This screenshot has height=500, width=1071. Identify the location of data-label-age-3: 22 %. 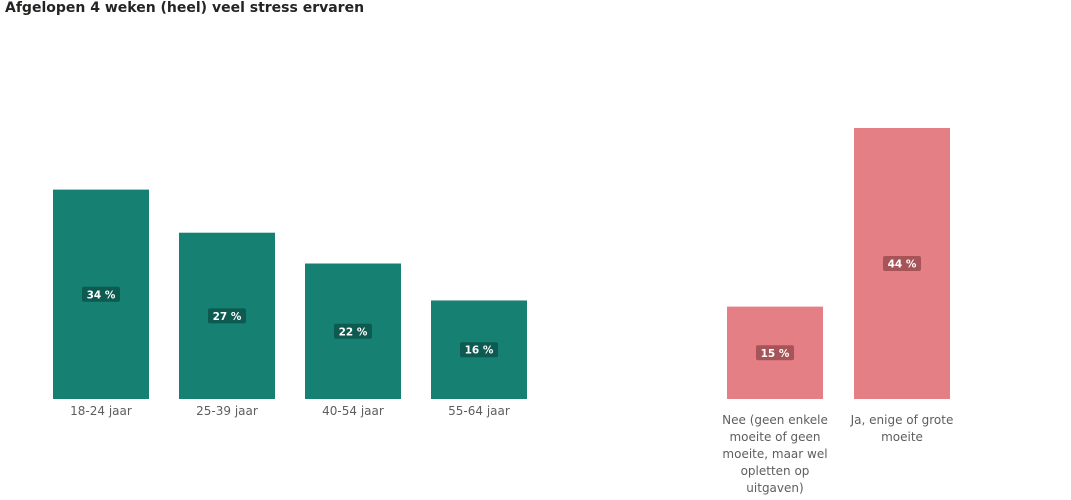
(353, 332).